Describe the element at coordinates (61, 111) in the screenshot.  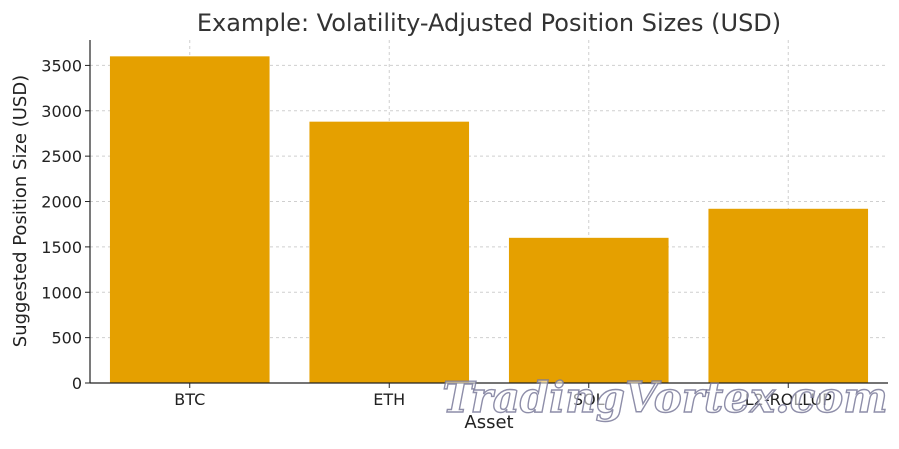
I see `y-tick-label: 3000` at that location.